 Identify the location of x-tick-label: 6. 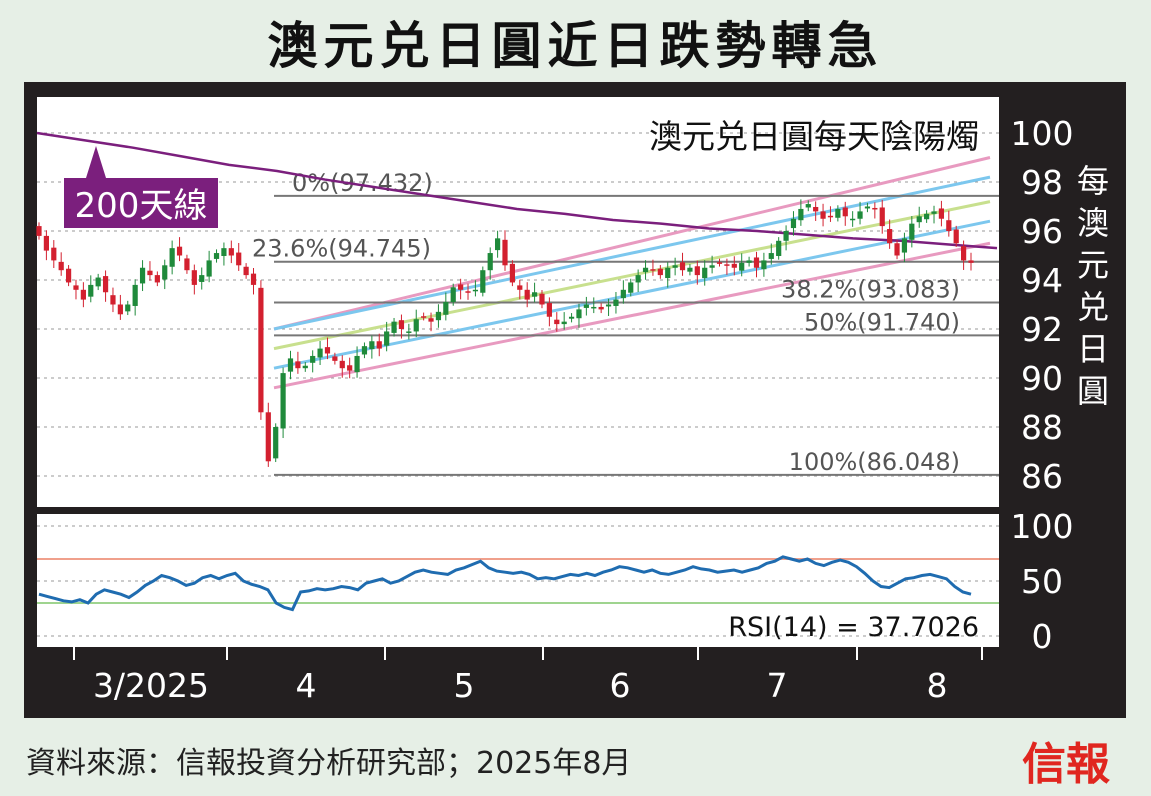
(620, 685).